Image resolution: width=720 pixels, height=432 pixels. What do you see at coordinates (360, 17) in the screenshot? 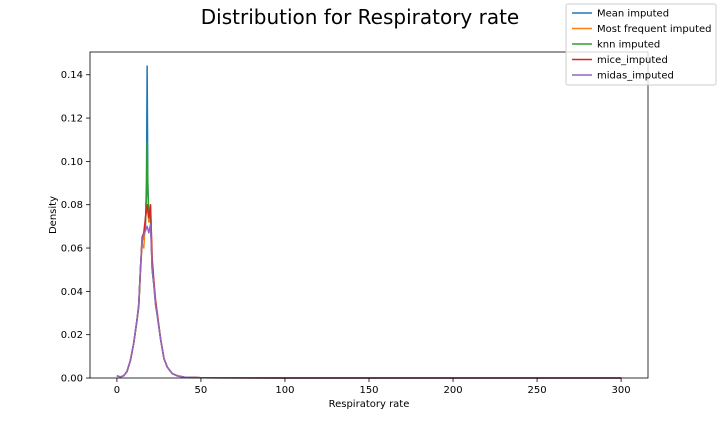
I see `chart-title: Distribution for Respiratory rate` at bounding box center [360, 17].